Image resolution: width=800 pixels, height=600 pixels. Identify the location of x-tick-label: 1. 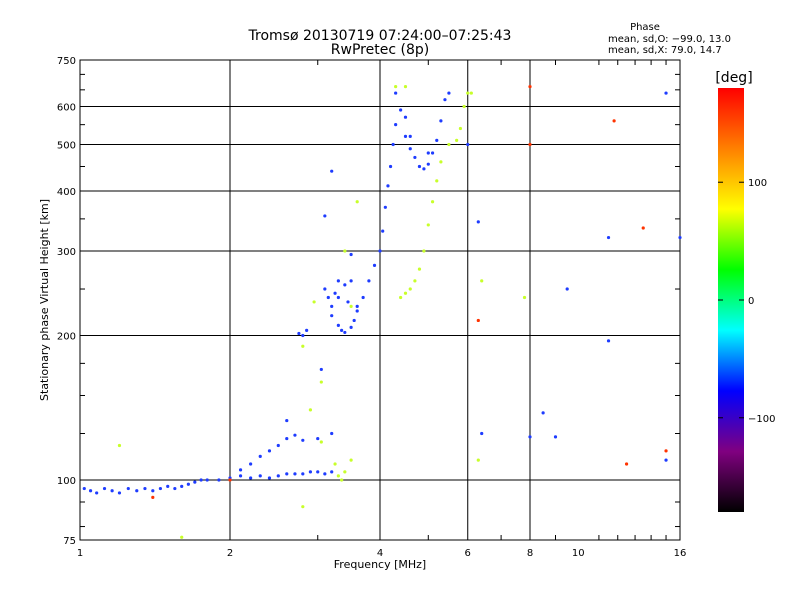
(80, 553).